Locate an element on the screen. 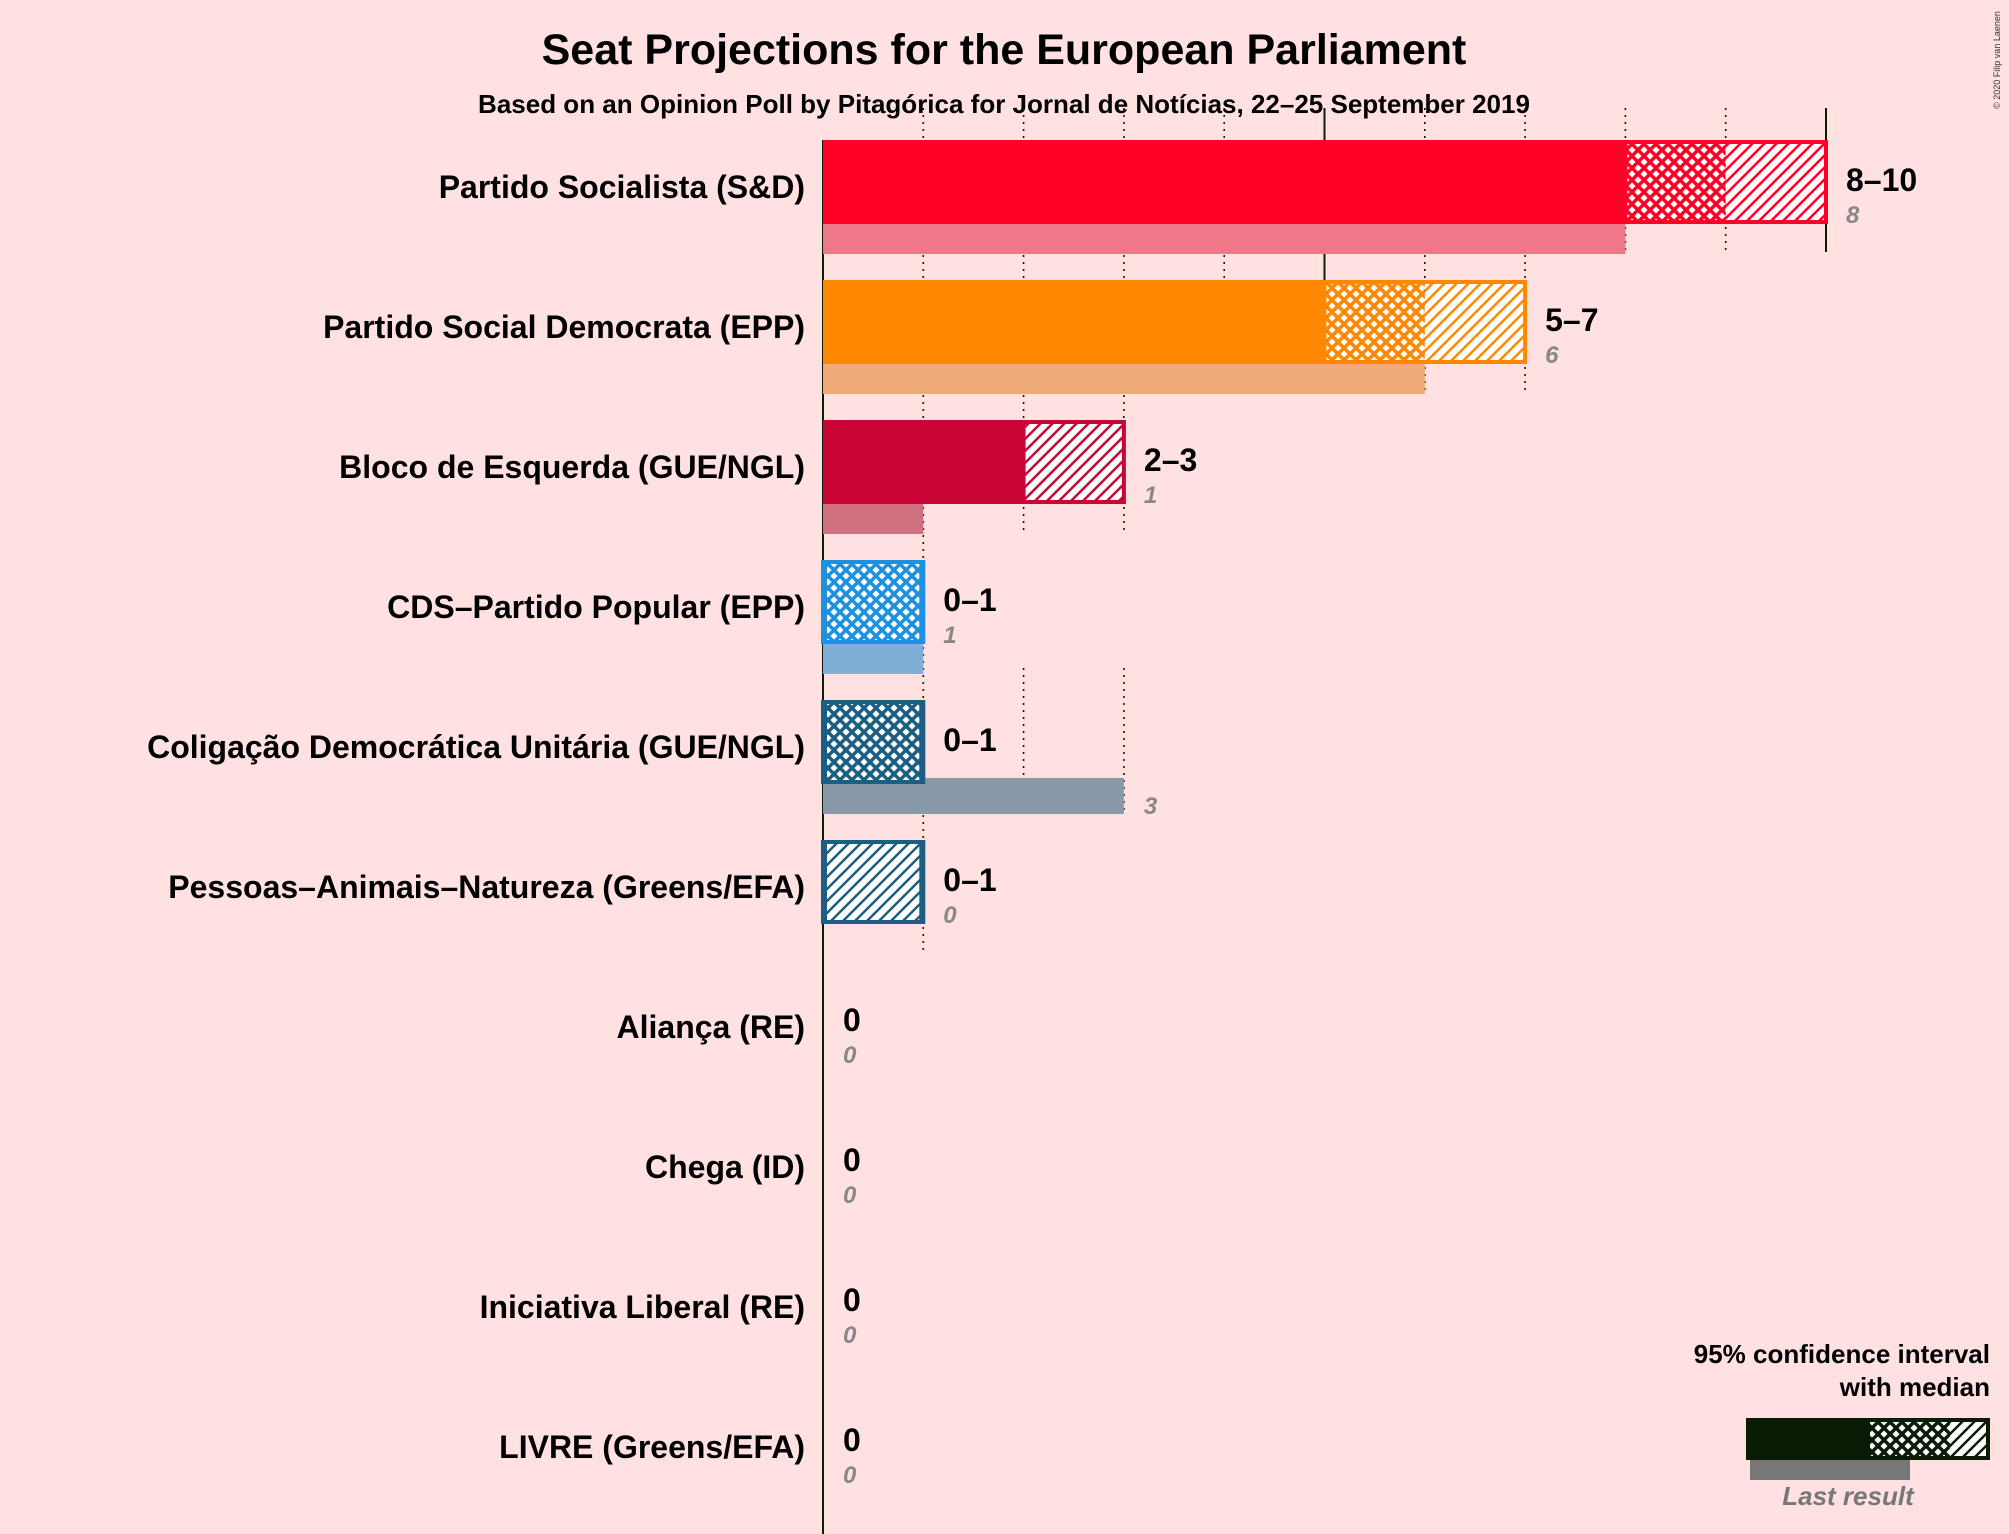  legend-ci-text: 95% confidence interval is located at coordinates (1842, 1354).